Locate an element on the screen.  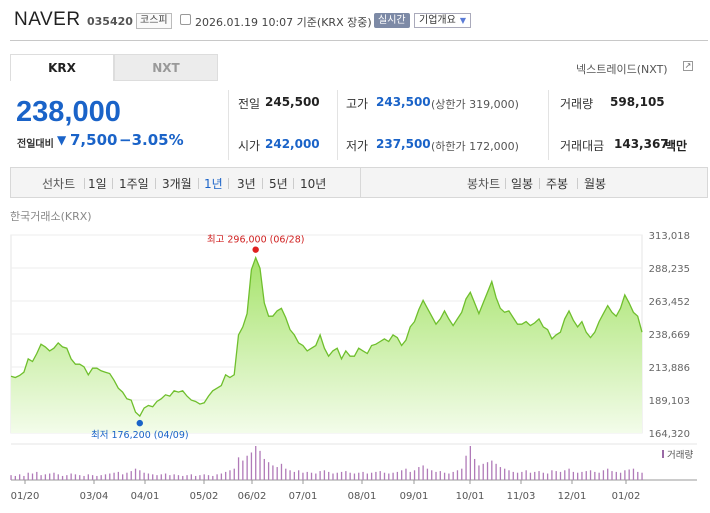
period-1w: 1주일 is located at coordinates (134, 184).